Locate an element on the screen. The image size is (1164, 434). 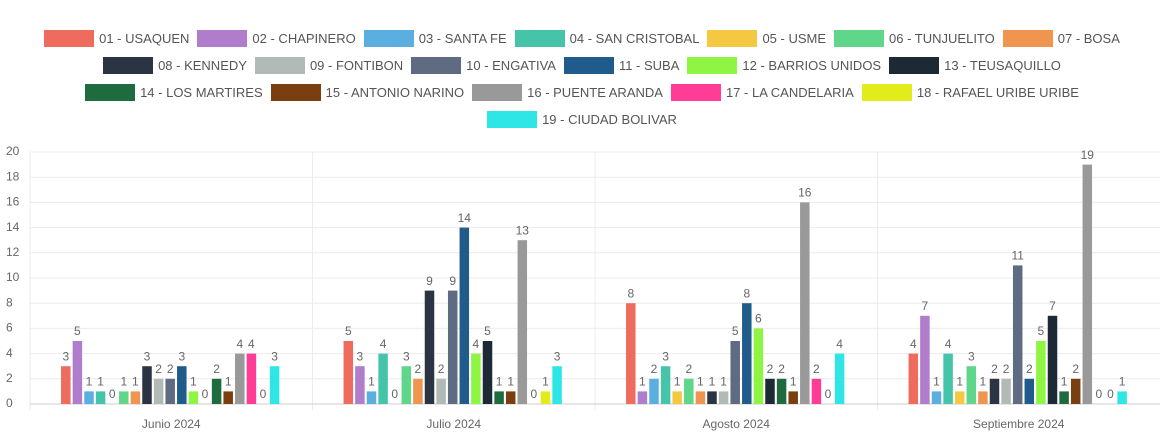
legend-label: 15 - ANTONIO NARINO is located at coordinates (395, 92).